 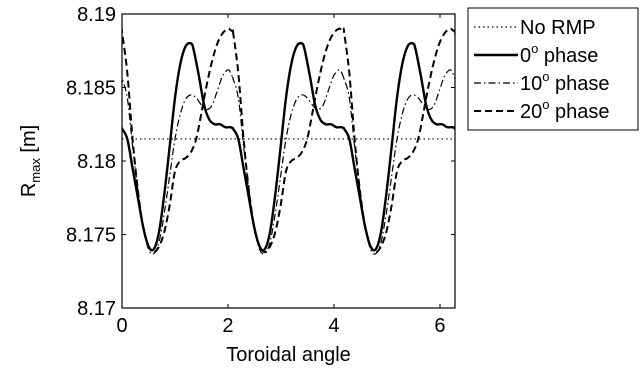 I want to click on y-tick-label: 8.19, so click(x=96, y=15).